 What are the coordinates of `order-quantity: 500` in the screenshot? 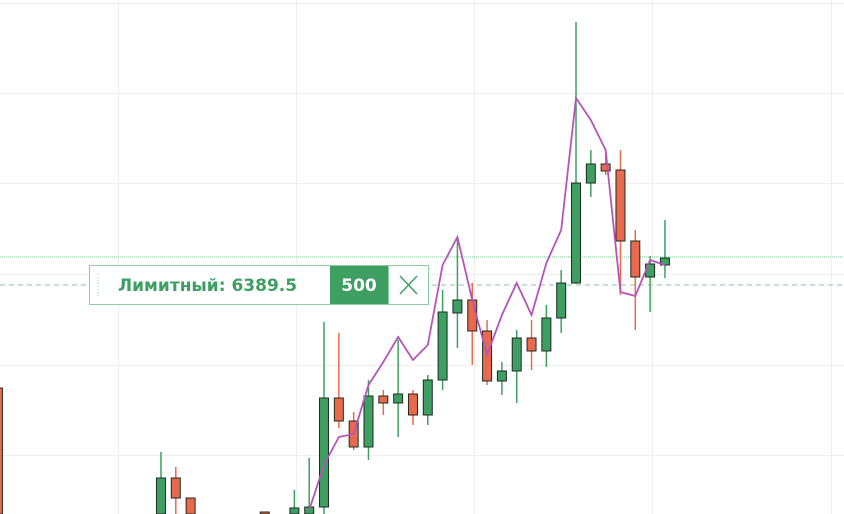 It's located at (359, 286).